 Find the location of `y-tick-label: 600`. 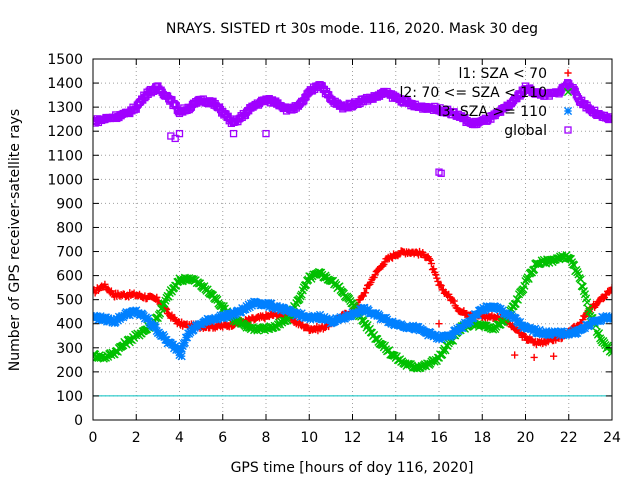

y-tick-label: 600 is located at coordinates (69, 277).